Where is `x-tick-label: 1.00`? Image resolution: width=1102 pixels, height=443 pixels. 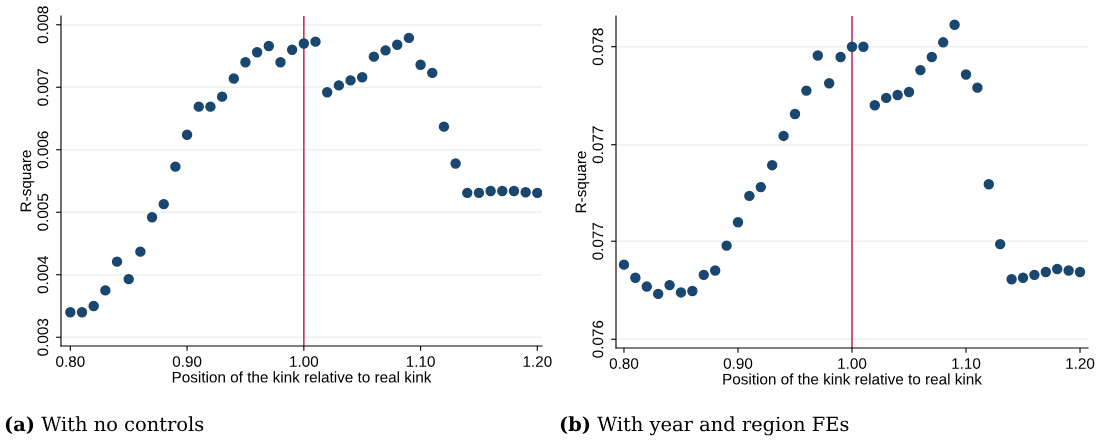 x-tick-label: 1.00 is located at coordinates (304, 361).